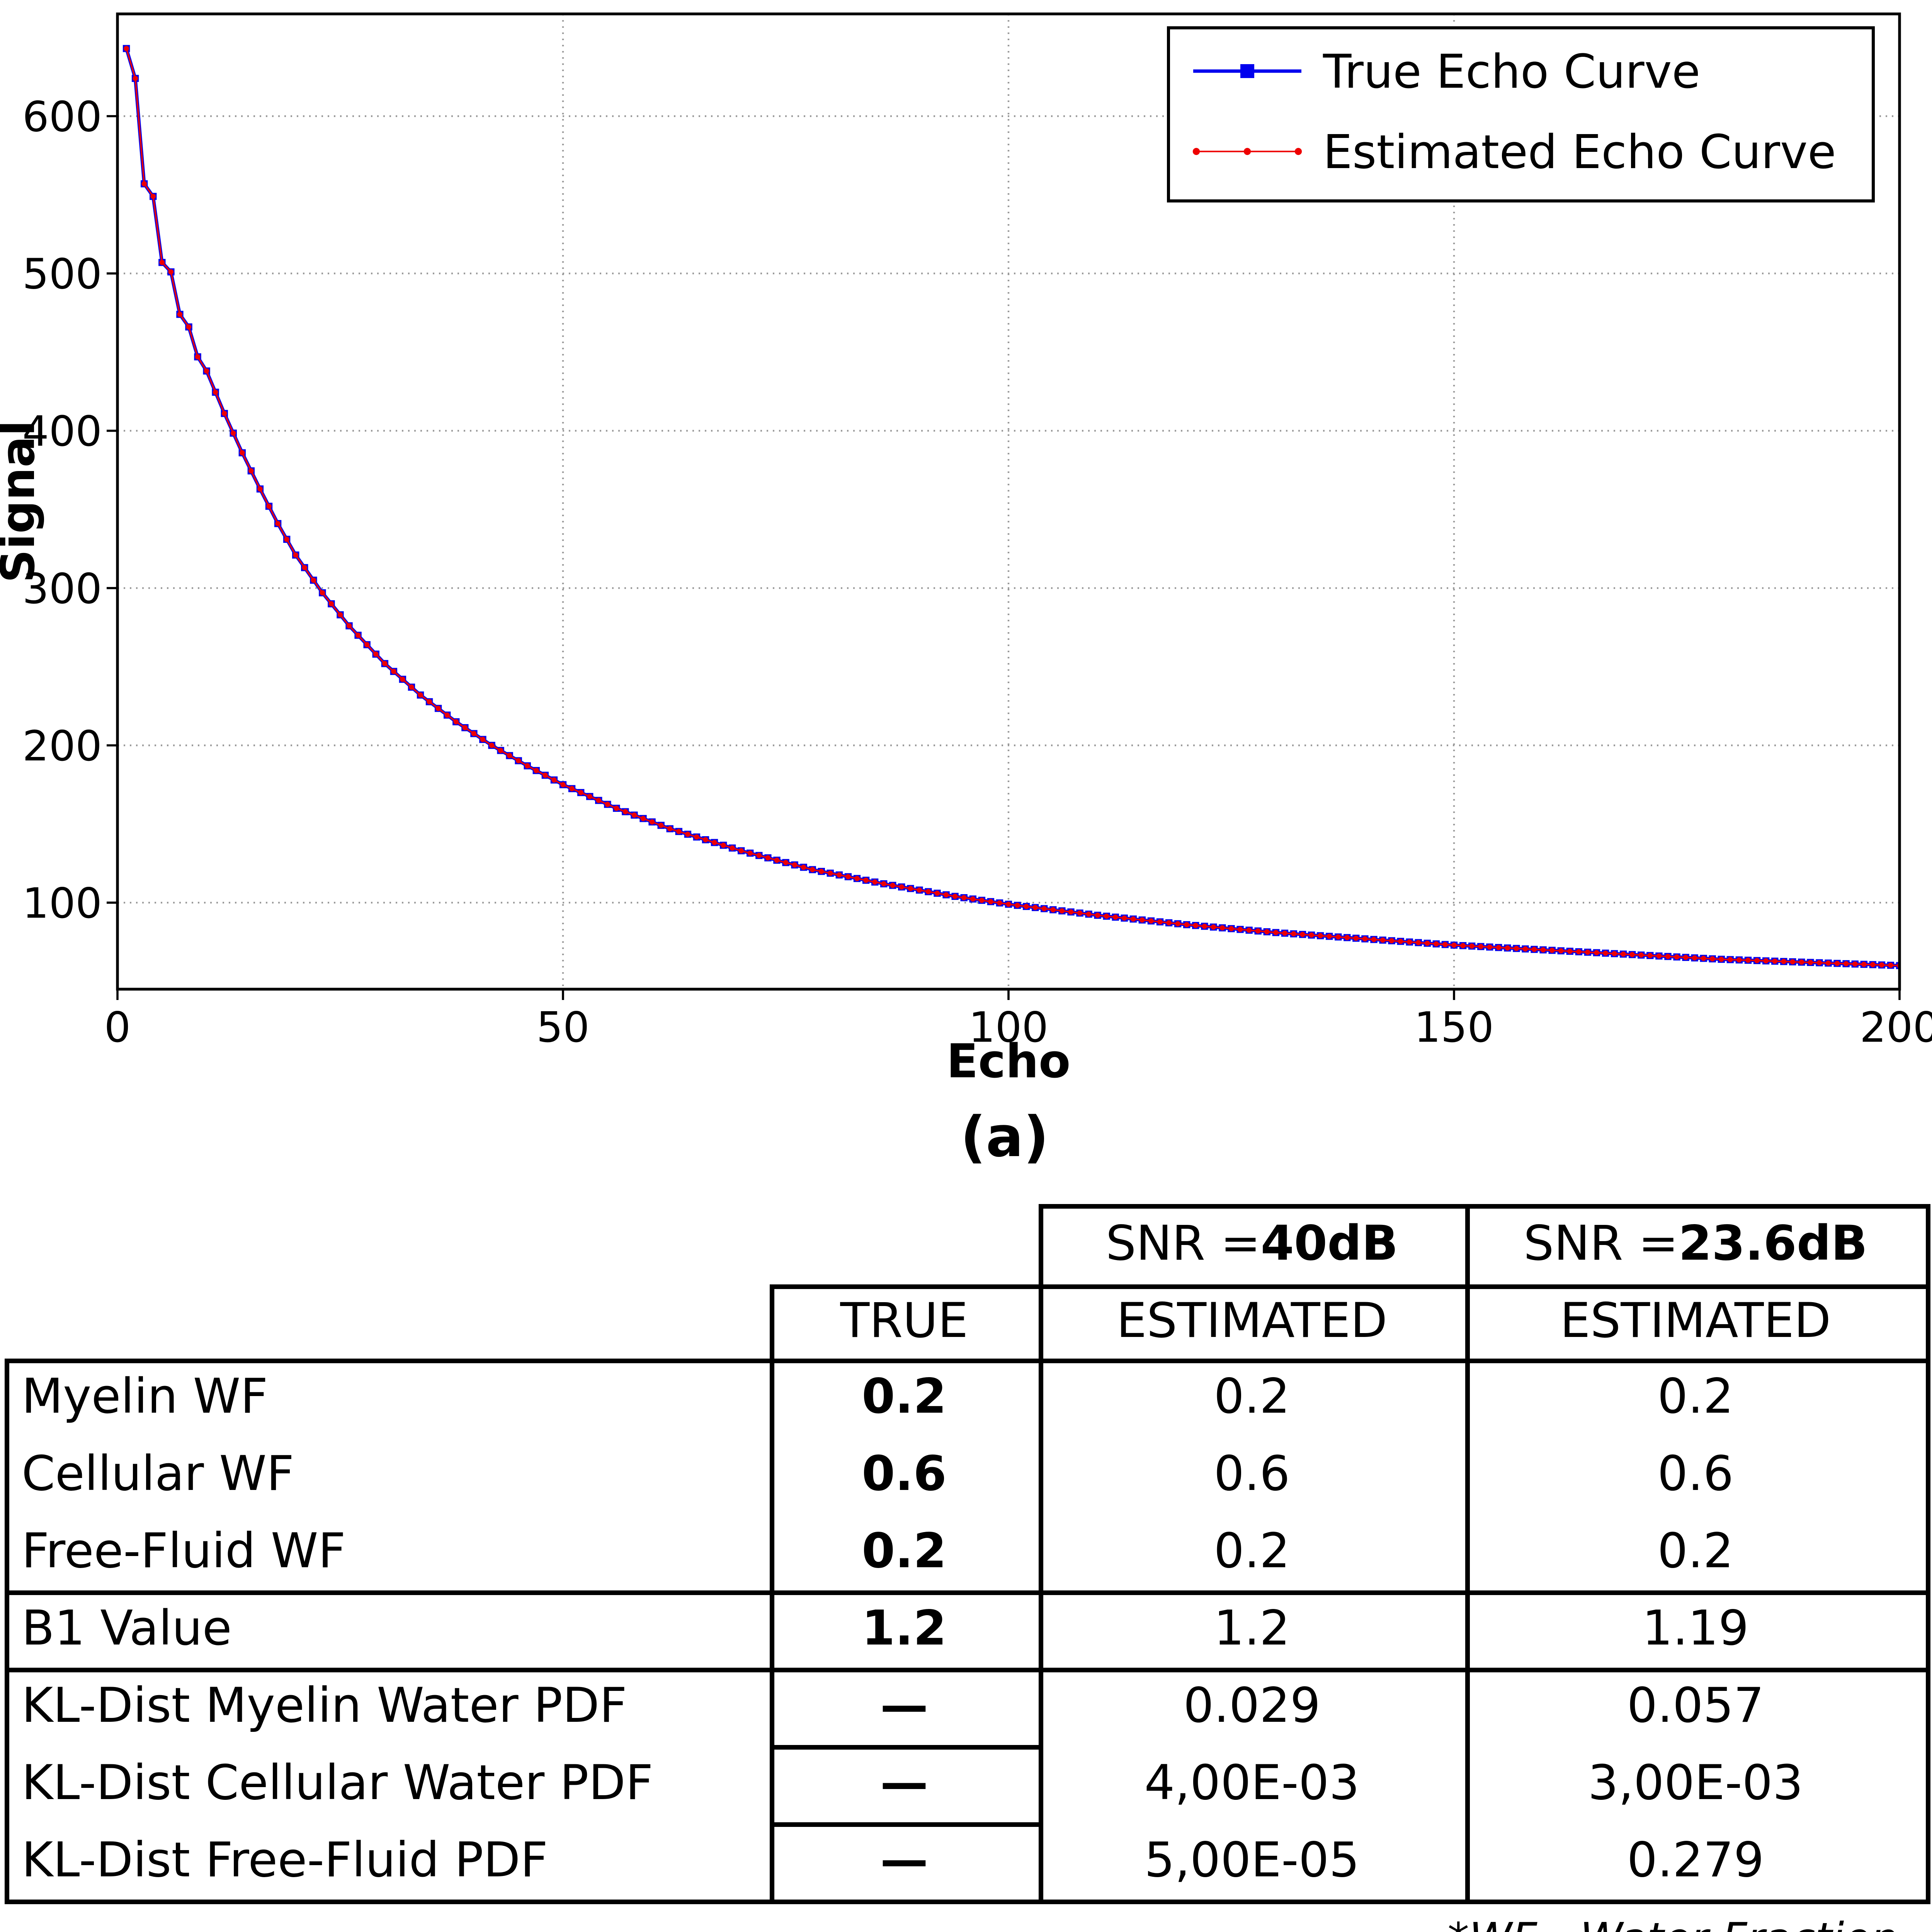  Describe the element at coordinates (118, 1028) in the screenshot. I see `x-tick-label: 0` at that location.